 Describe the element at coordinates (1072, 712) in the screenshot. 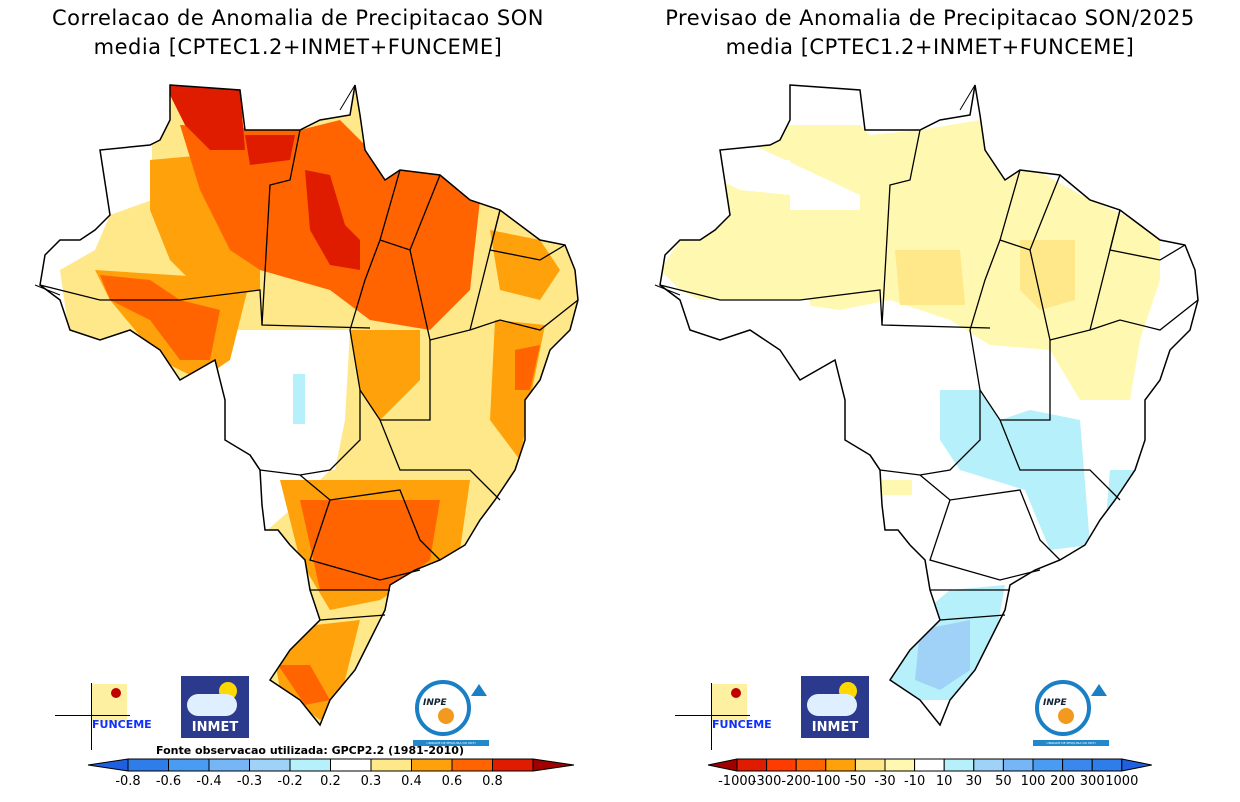

I see `inpe-logo-right: INPE UNIDADE DE PESQUISA DO MCTI` at that location.